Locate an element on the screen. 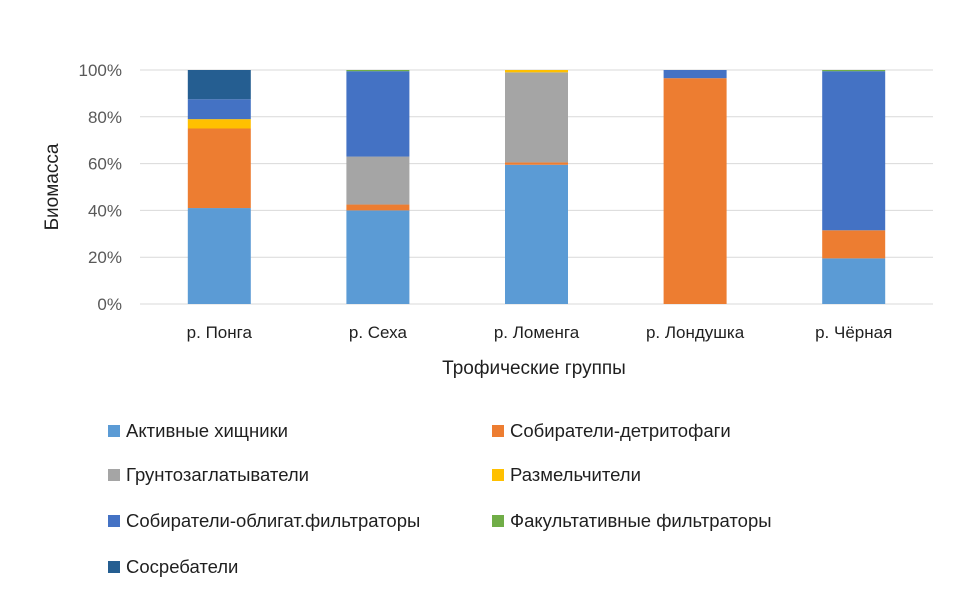 The image size is (960, 602). y-tick-label: 0% is located at coordinates (109, 304).